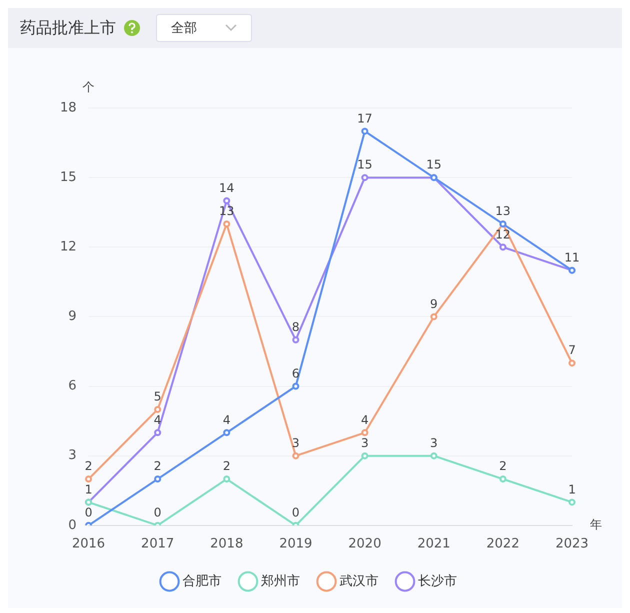 Image resolution: width=630 pixels, height=613 pixels. Describe the element at coordinates (158, 397) in the screenshot. I see `data-label: 5` at that location.